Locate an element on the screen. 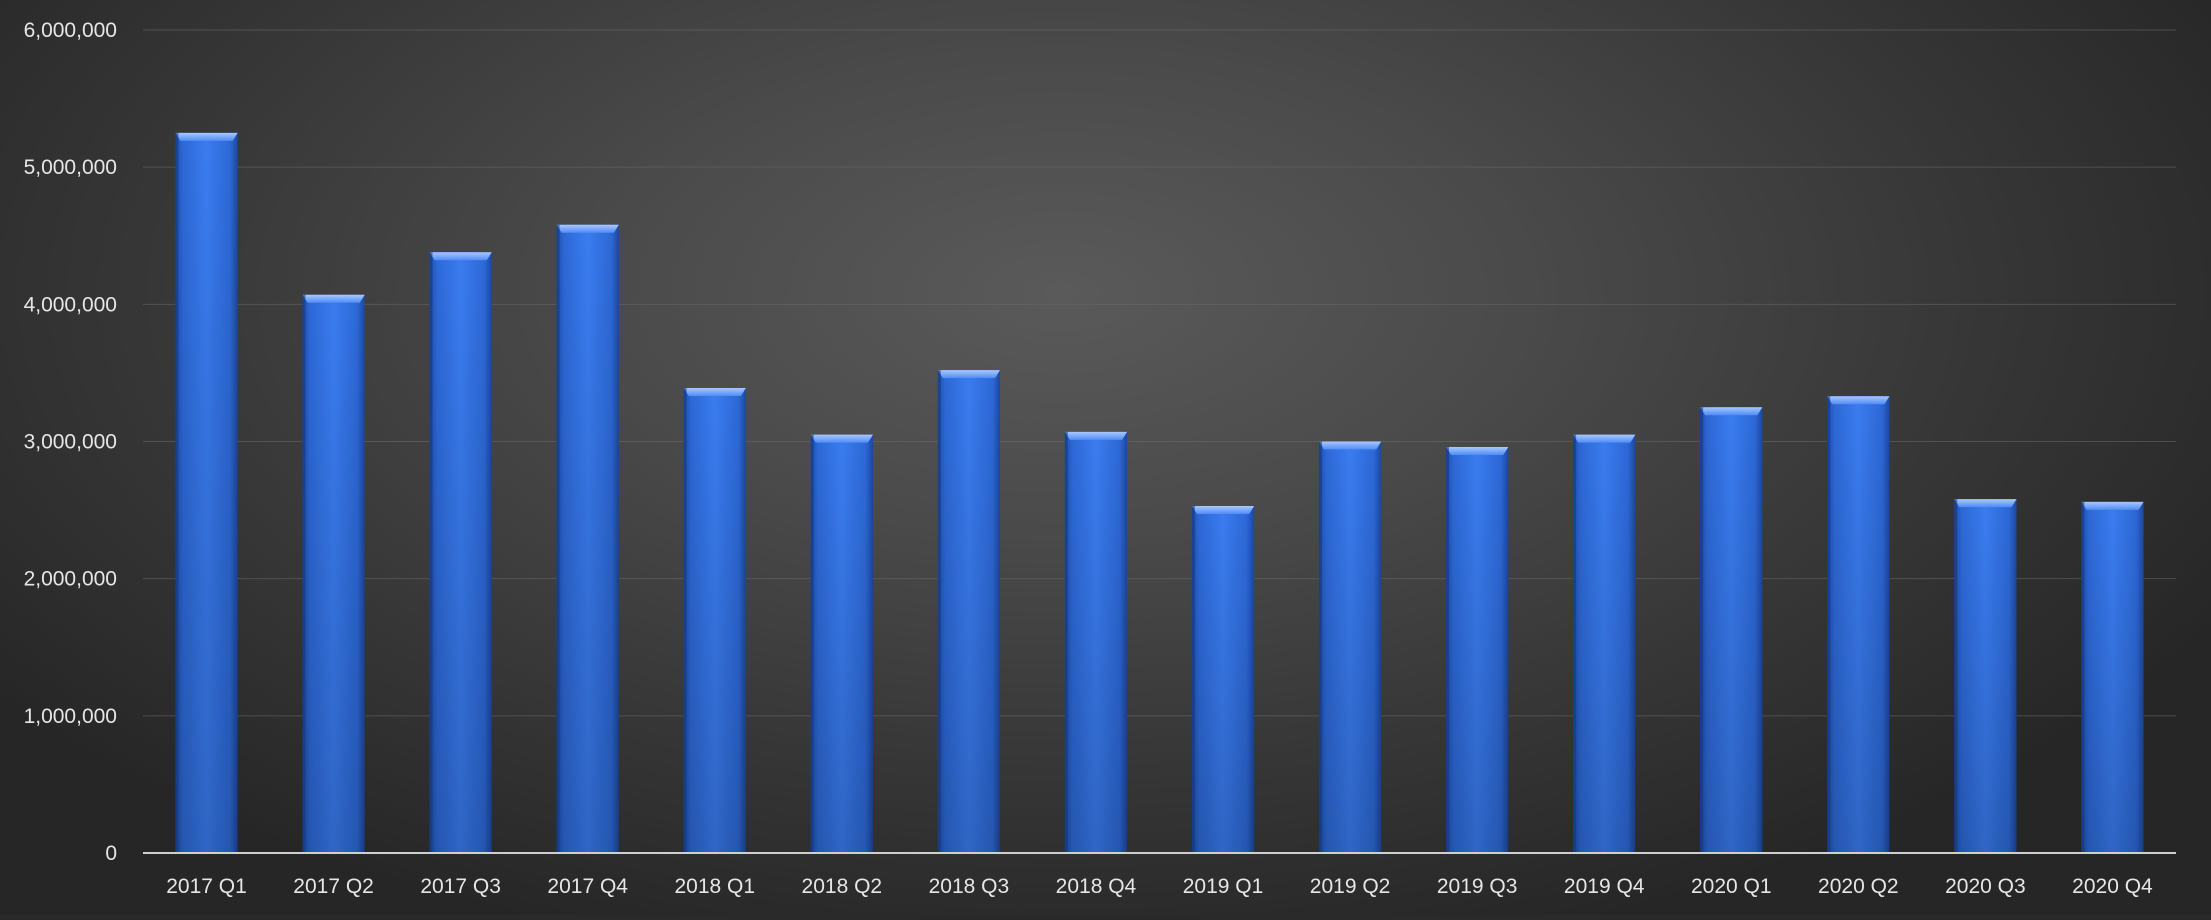 The height and width of the screenshot is (920, 2211). x-tick-label: 2018 Q4 is located at coordinates (1096, 886).